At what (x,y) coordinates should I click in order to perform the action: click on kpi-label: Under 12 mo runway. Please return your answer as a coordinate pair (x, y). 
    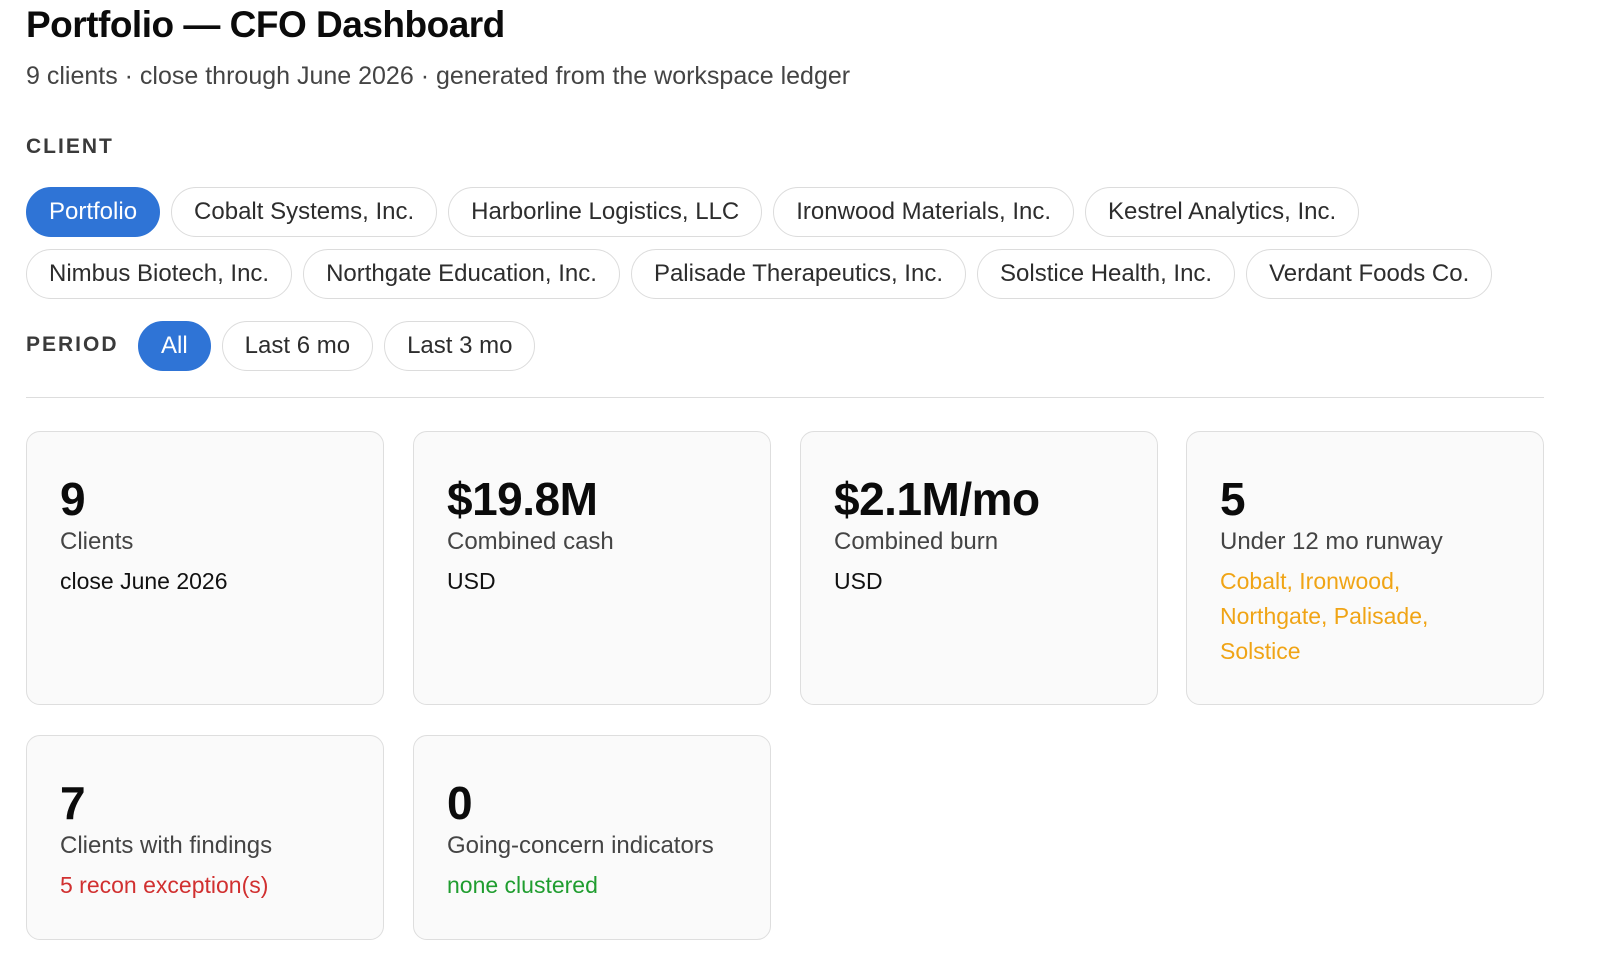
    Looking at the image, I should click on (1331, 541).